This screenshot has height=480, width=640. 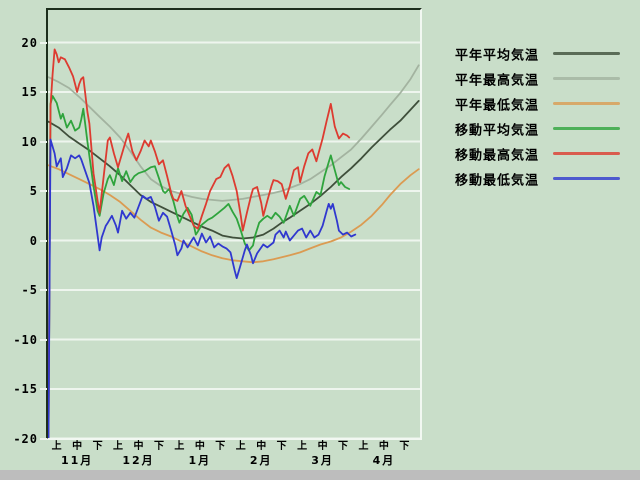 I want to click on y-axis-label: 10, so click(x=29, y=141).